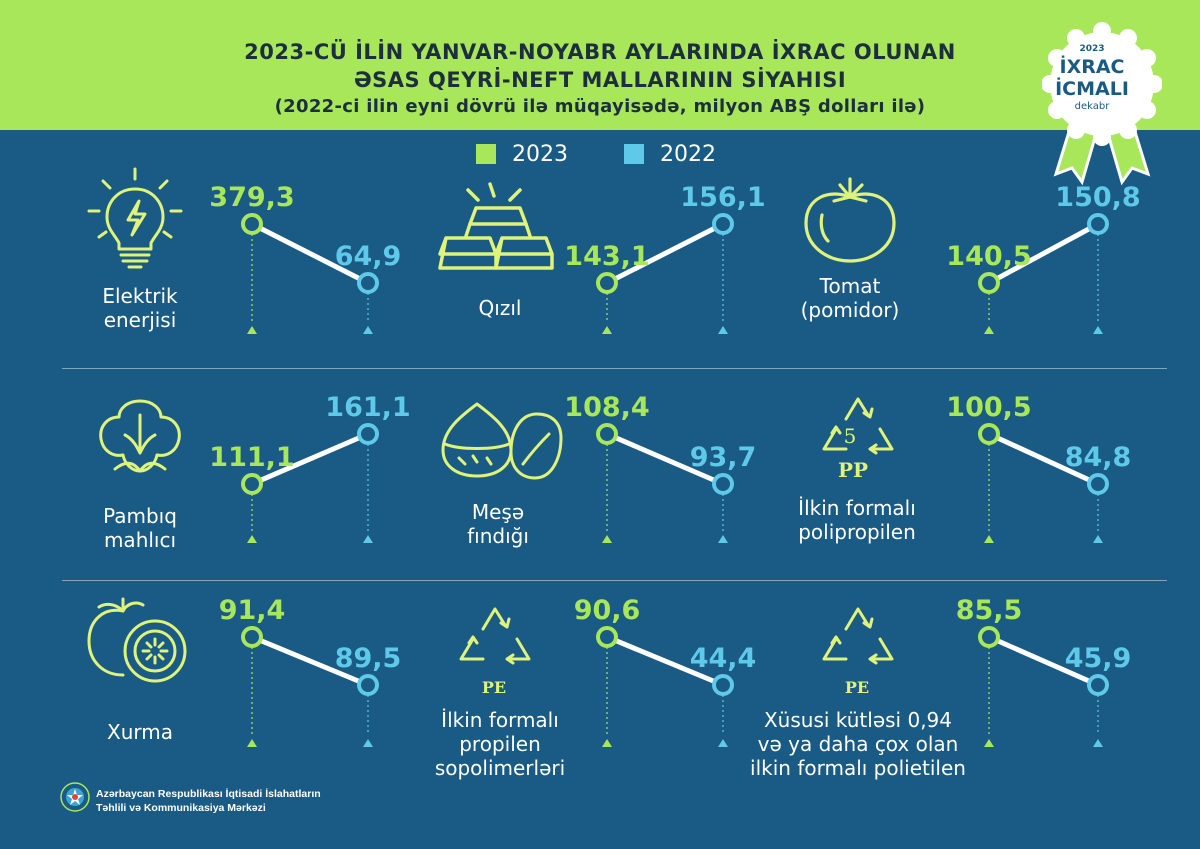 The image size is (1200, 849). What do you see at coordinates (1097, 197) in the screenshot?
I see `value-label-2022: 150,8` at bounding box center [1097, 197].